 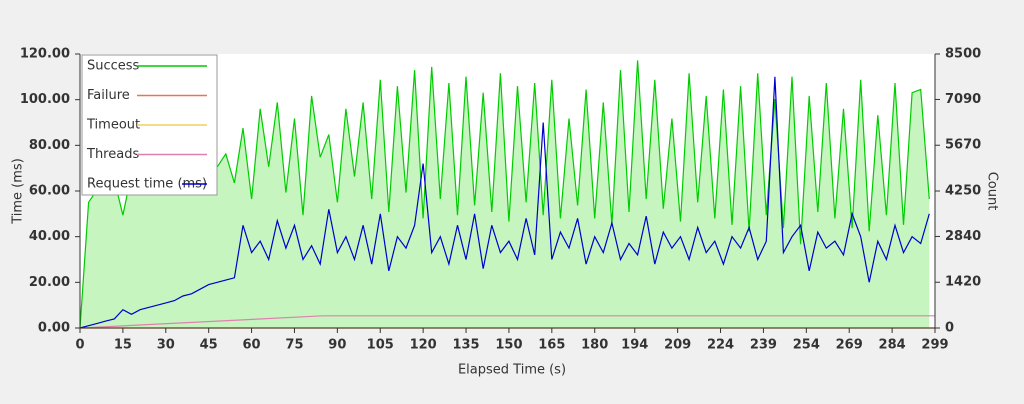 I want to click on legend-label: Threads, so click(x=112, y=154).